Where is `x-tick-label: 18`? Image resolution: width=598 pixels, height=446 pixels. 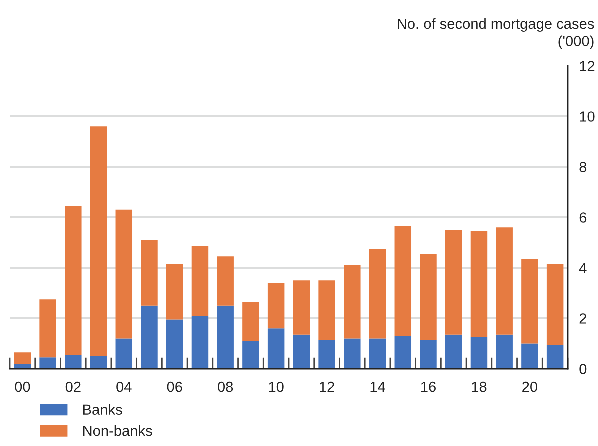 x-tick-label: 18 is located at coordinates (479, 387).